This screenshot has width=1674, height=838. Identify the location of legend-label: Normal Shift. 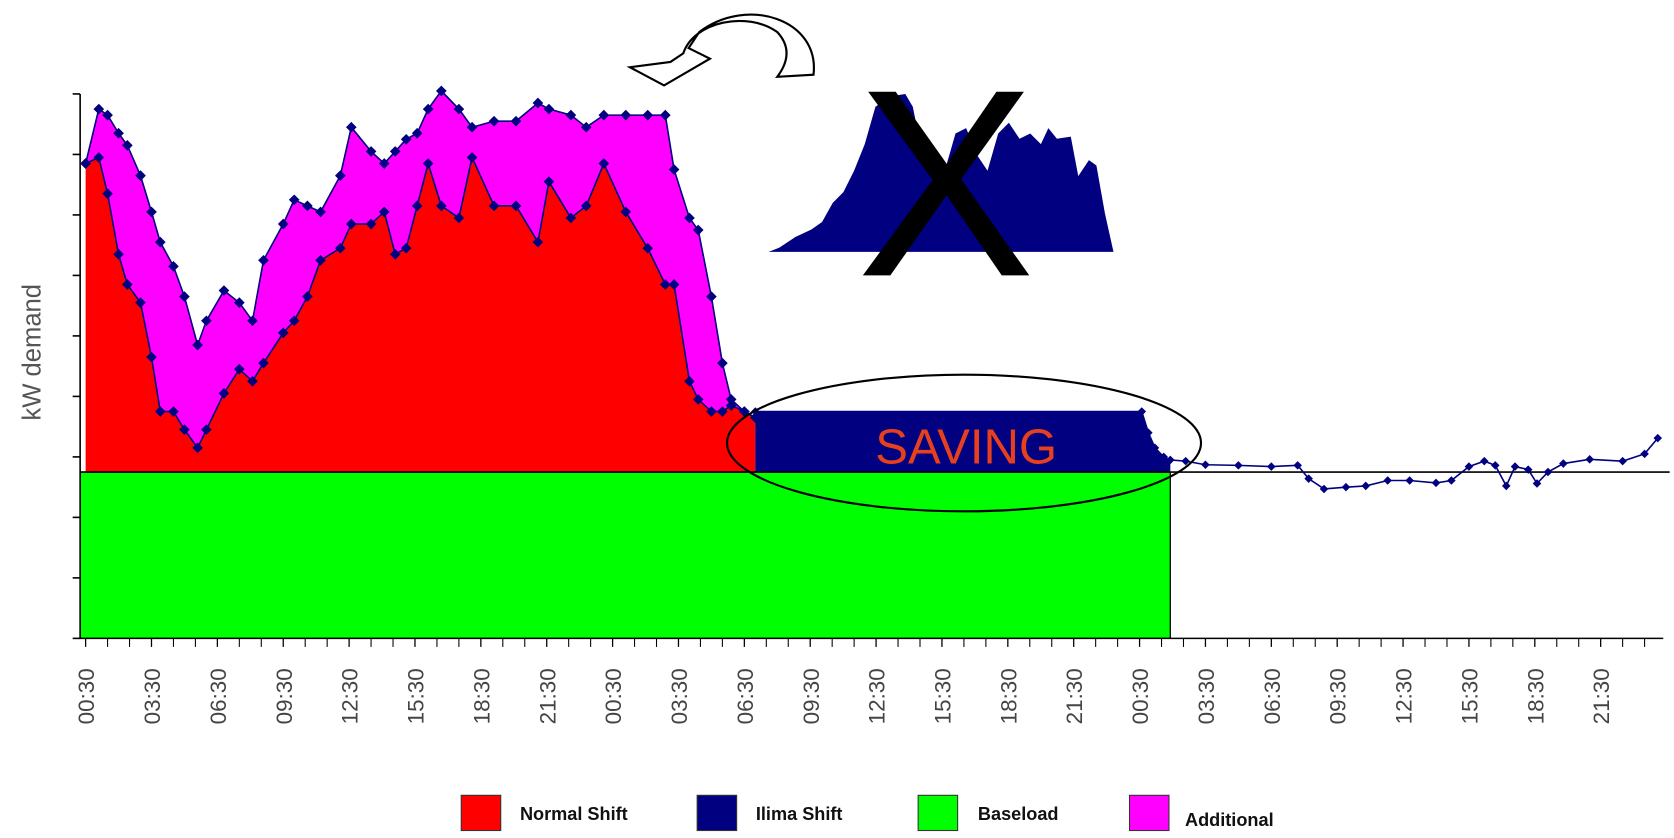
(574, 814).